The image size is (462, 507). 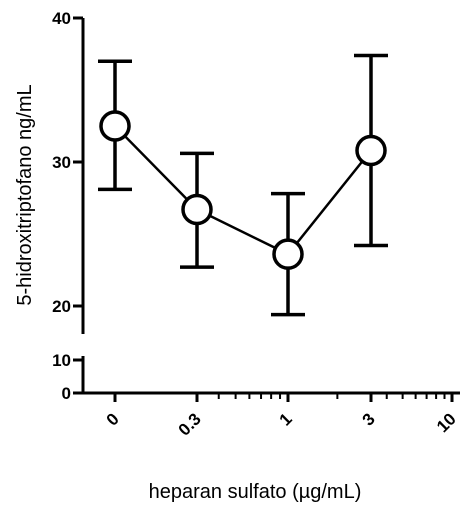 What do you see at coordinates (66, 393) in the screenshot?
I see `y-tick-label-0: 0` at bounding box center [66, 393].